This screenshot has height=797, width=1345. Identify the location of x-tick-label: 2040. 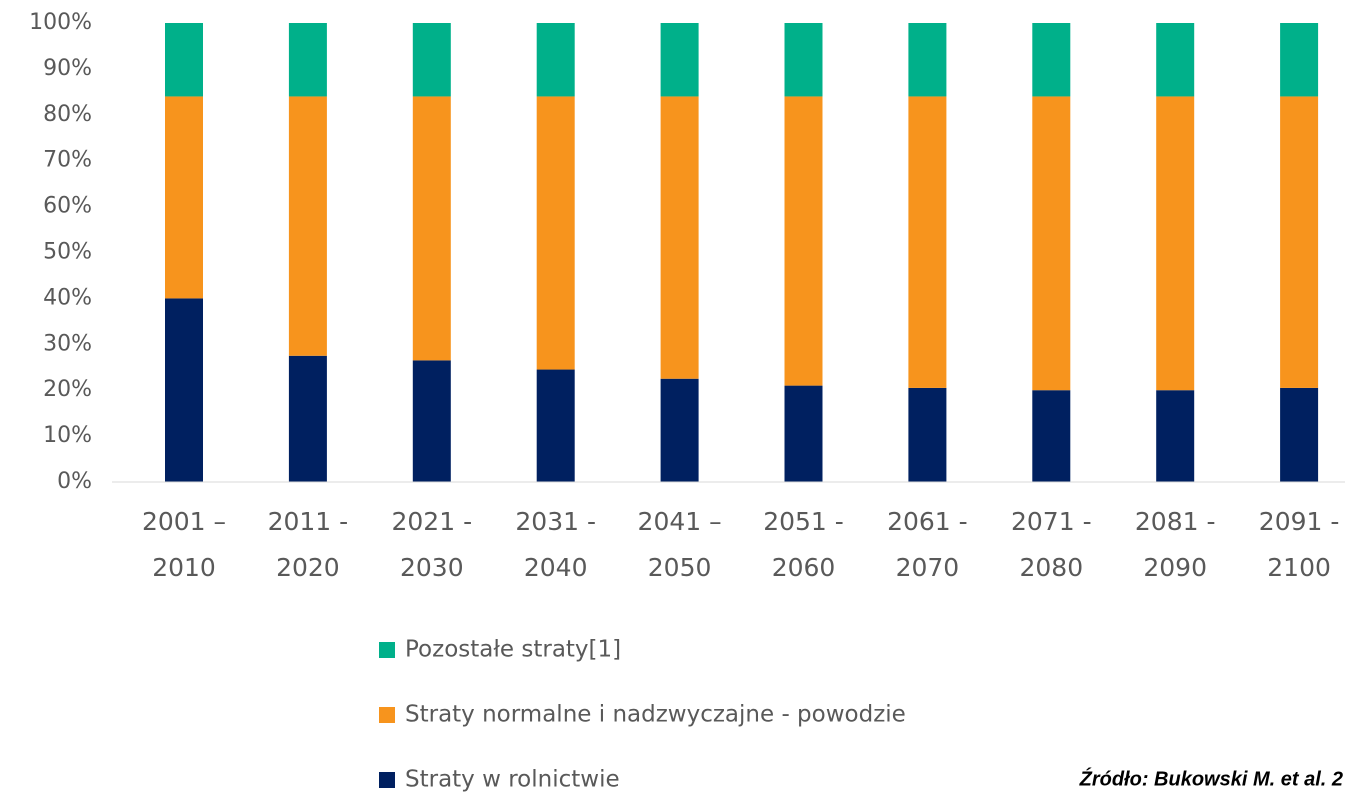
(556, 567).